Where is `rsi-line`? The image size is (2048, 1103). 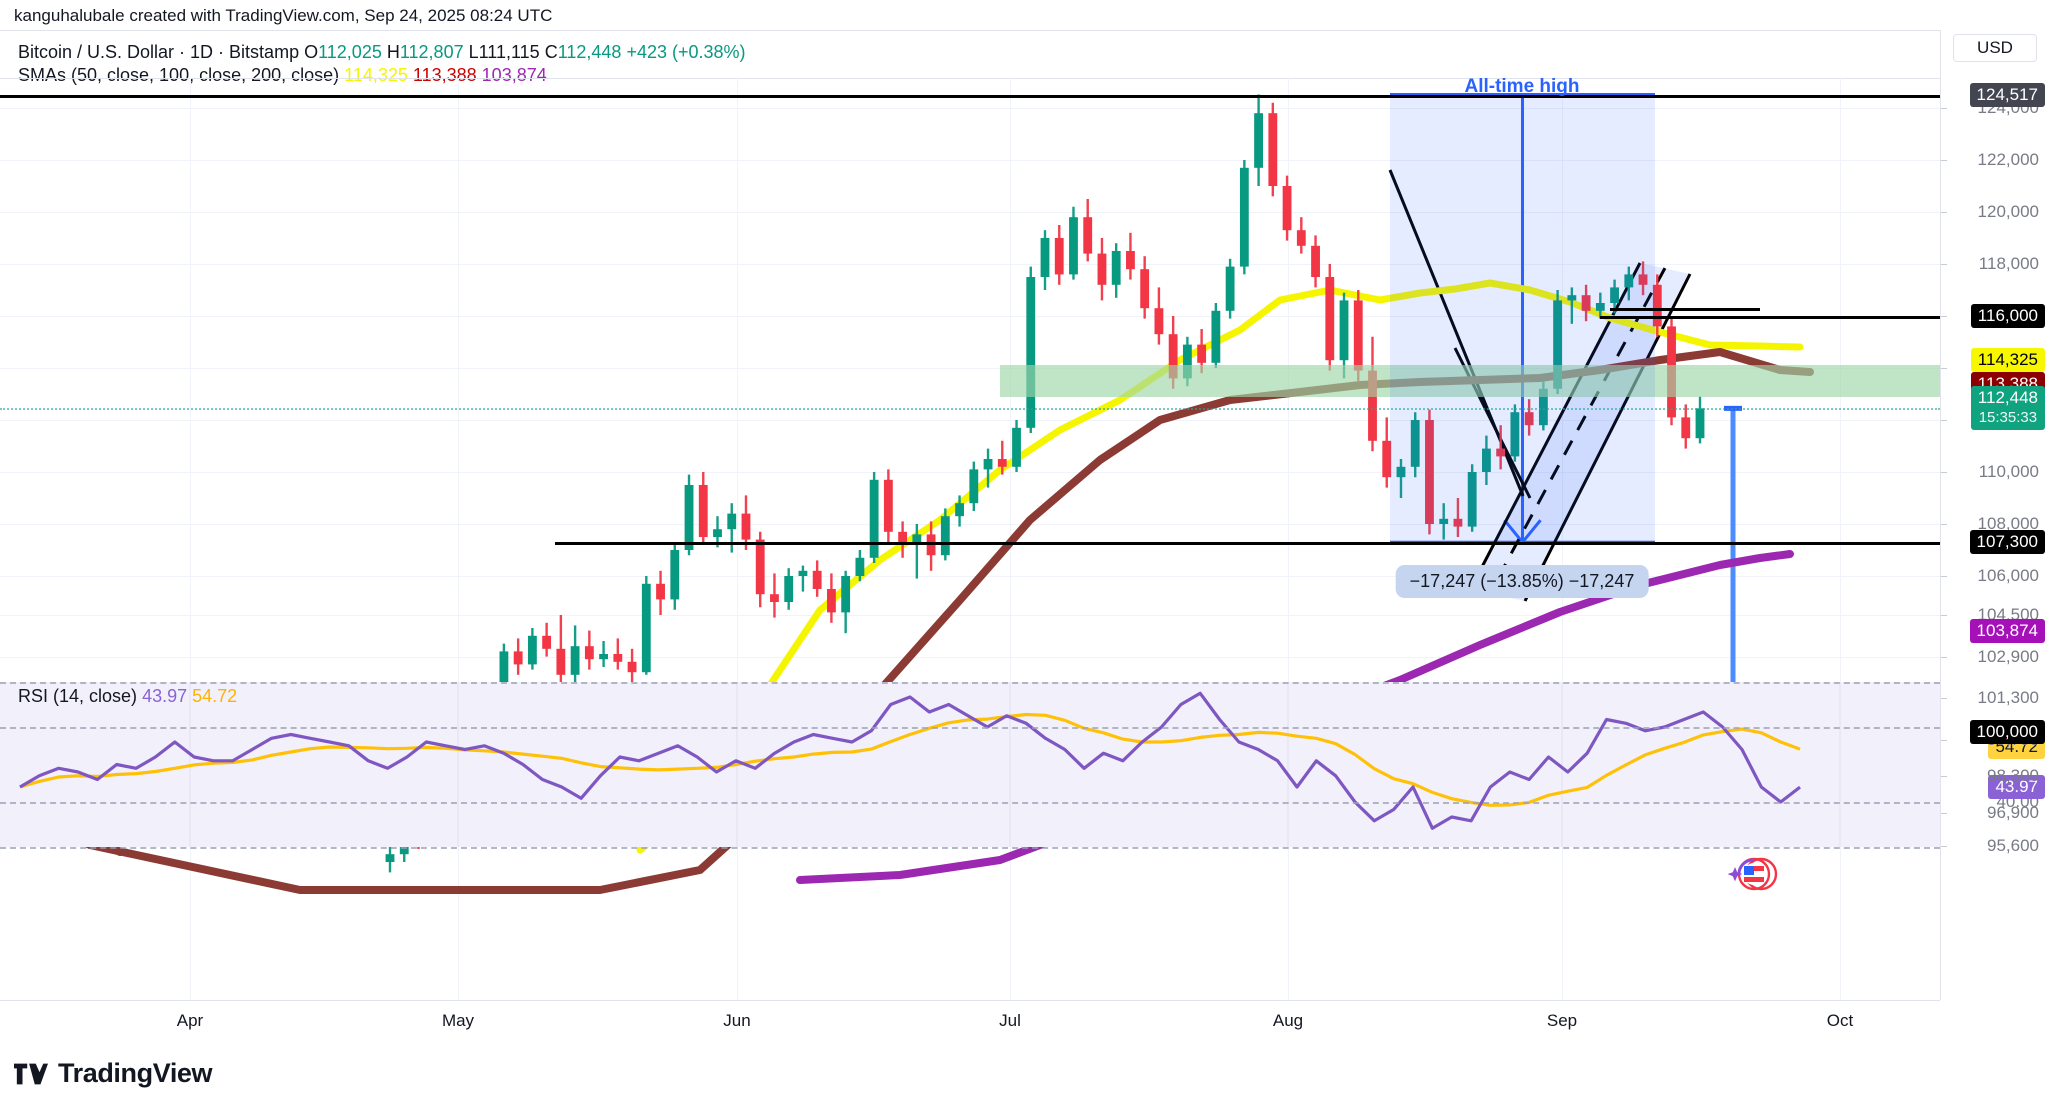 rsi-line is located at coordinates (910, 760).